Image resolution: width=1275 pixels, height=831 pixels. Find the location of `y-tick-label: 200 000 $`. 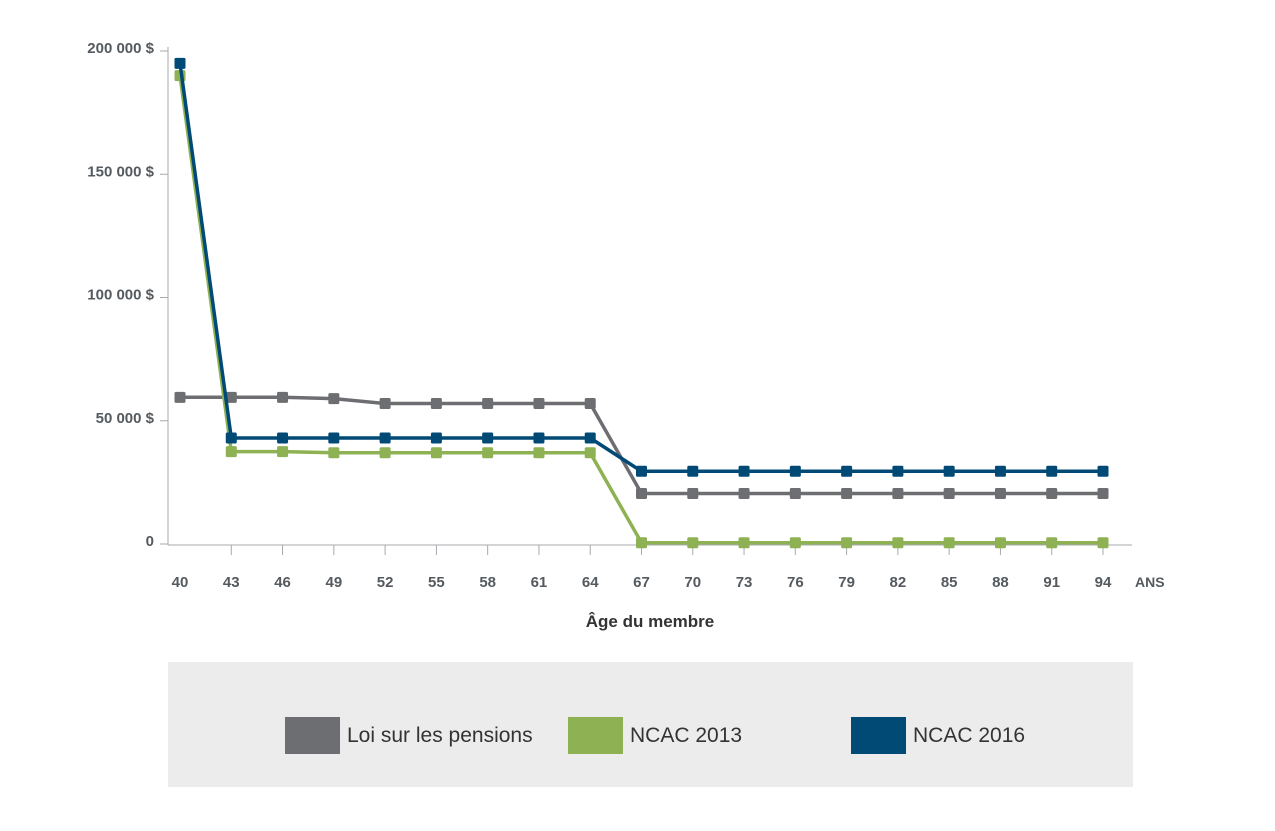

y-tick-label: 200 000 $ is located at coordinates (120, 48).